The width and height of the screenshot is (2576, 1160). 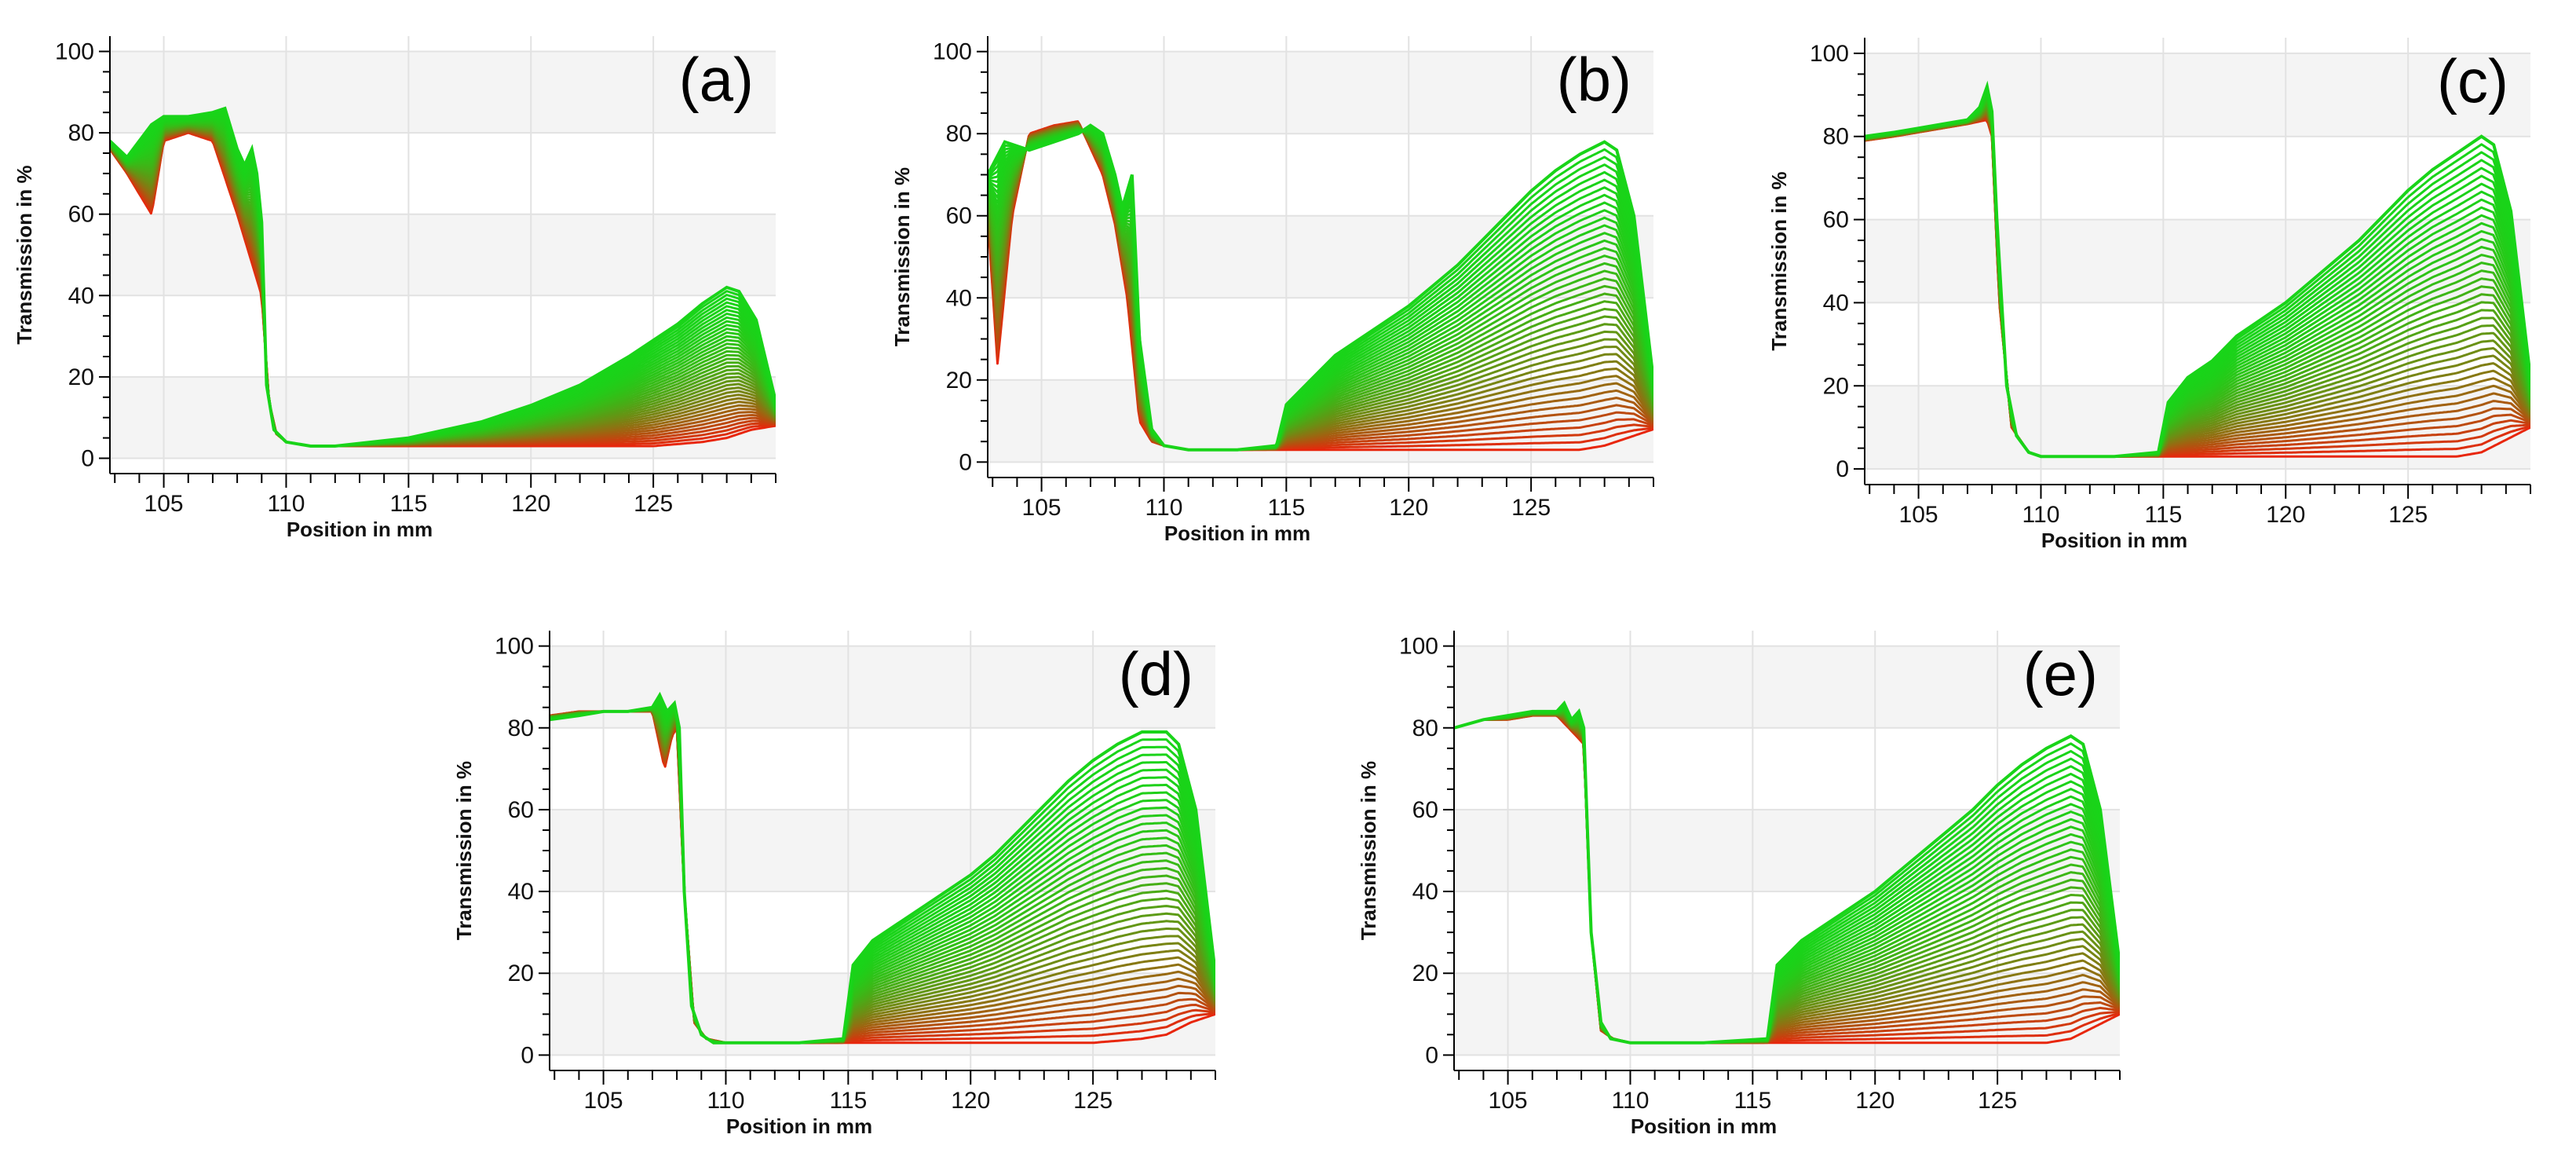 What do you see at coordinates (2060, 673) in the screenshot?
I see `panel-label: (e)` at bounding box center [2060, 673].